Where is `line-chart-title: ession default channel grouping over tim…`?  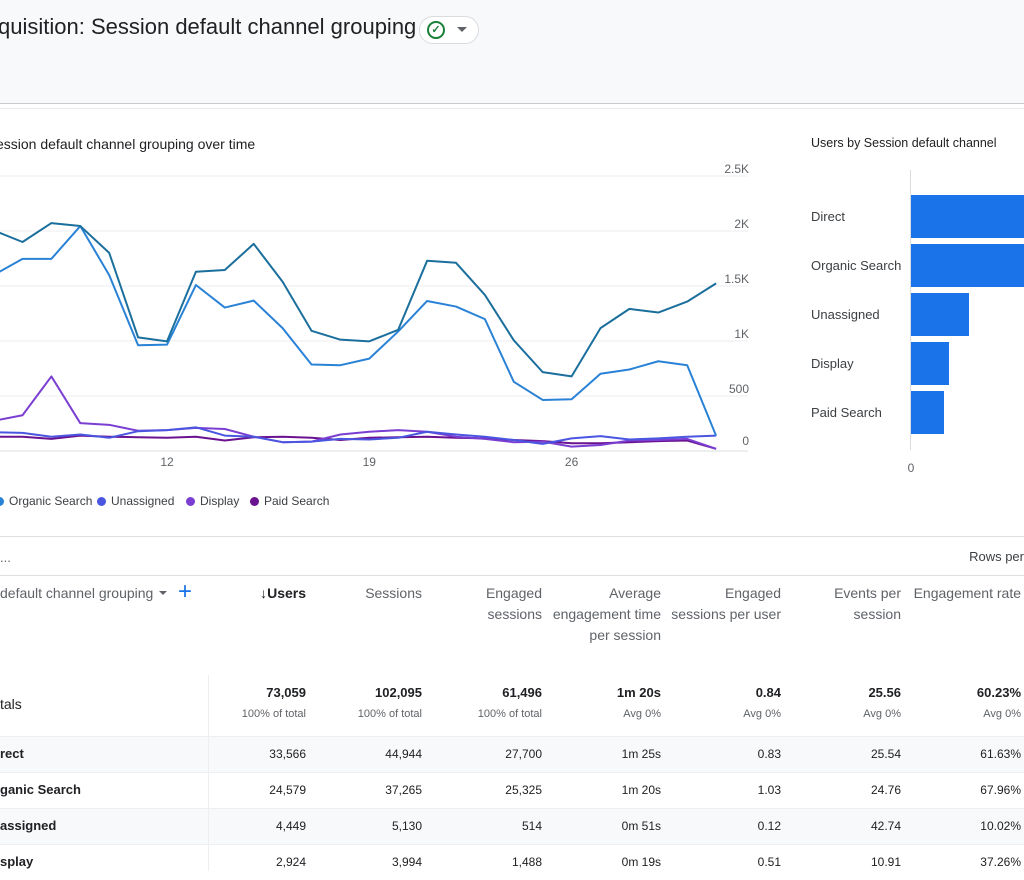
line-chart-title: ession default channel grouping over tim… is located at coordinates (128, 144).